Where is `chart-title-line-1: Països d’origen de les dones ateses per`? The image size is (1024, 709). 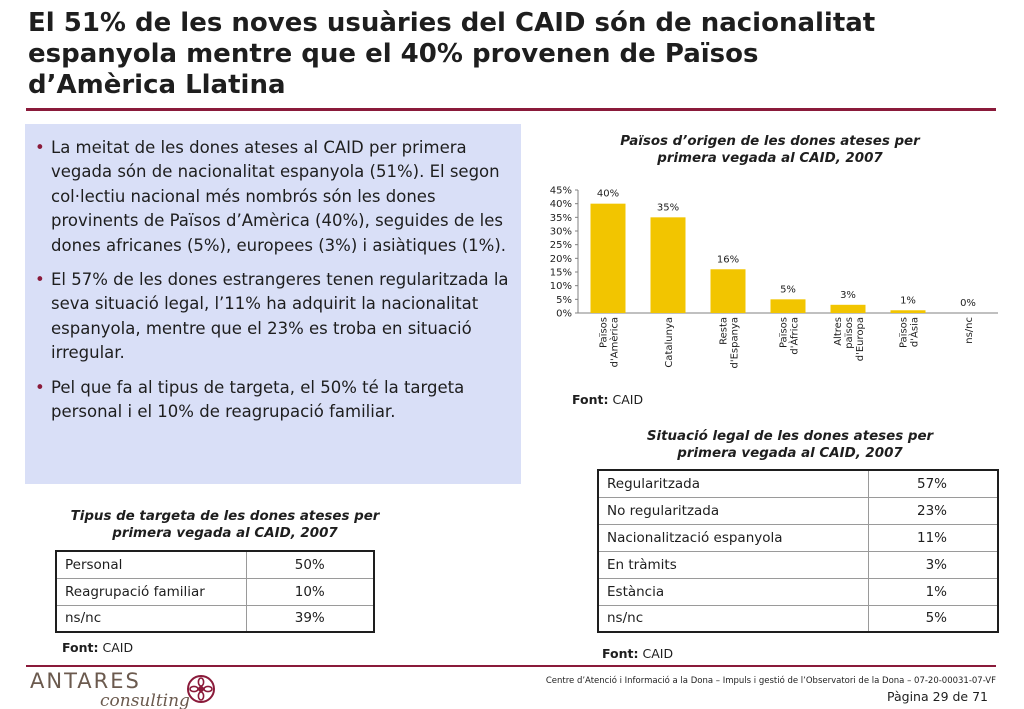
chart-title-line-1: Països d’origen de les dones ateses per is located at coordinates (770, 141).